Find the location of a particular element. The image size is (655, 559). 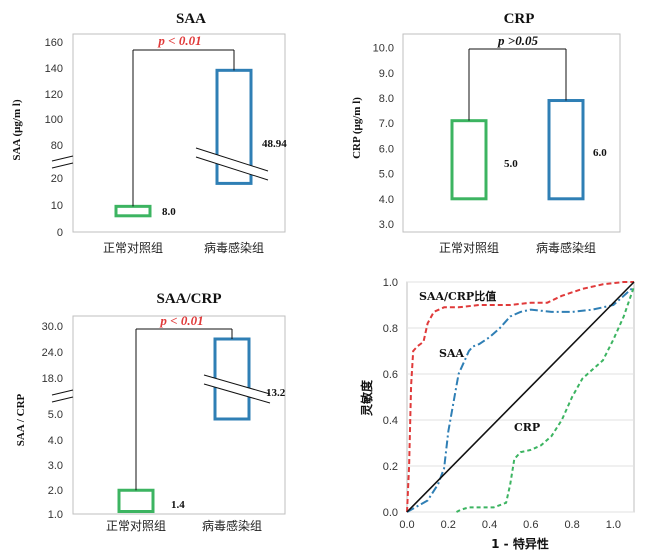

ratio-p-value: p < 0.01 is located at coordinates (181, 320).